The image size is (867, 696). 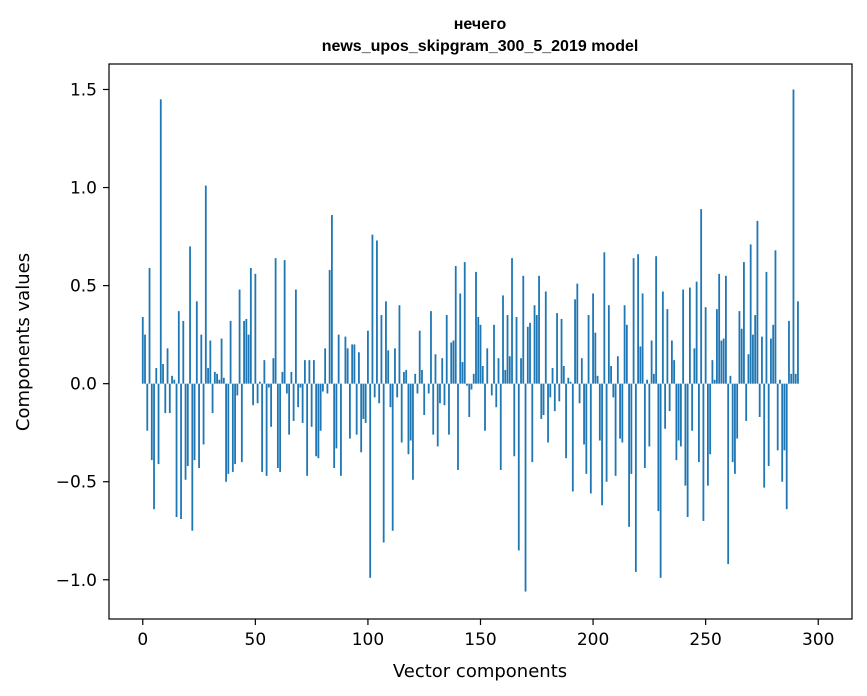 What do you see at coordinates (23, 342) in the screenshot?
I see `y-axis-label: Components values` at bounding box center [23, 342].